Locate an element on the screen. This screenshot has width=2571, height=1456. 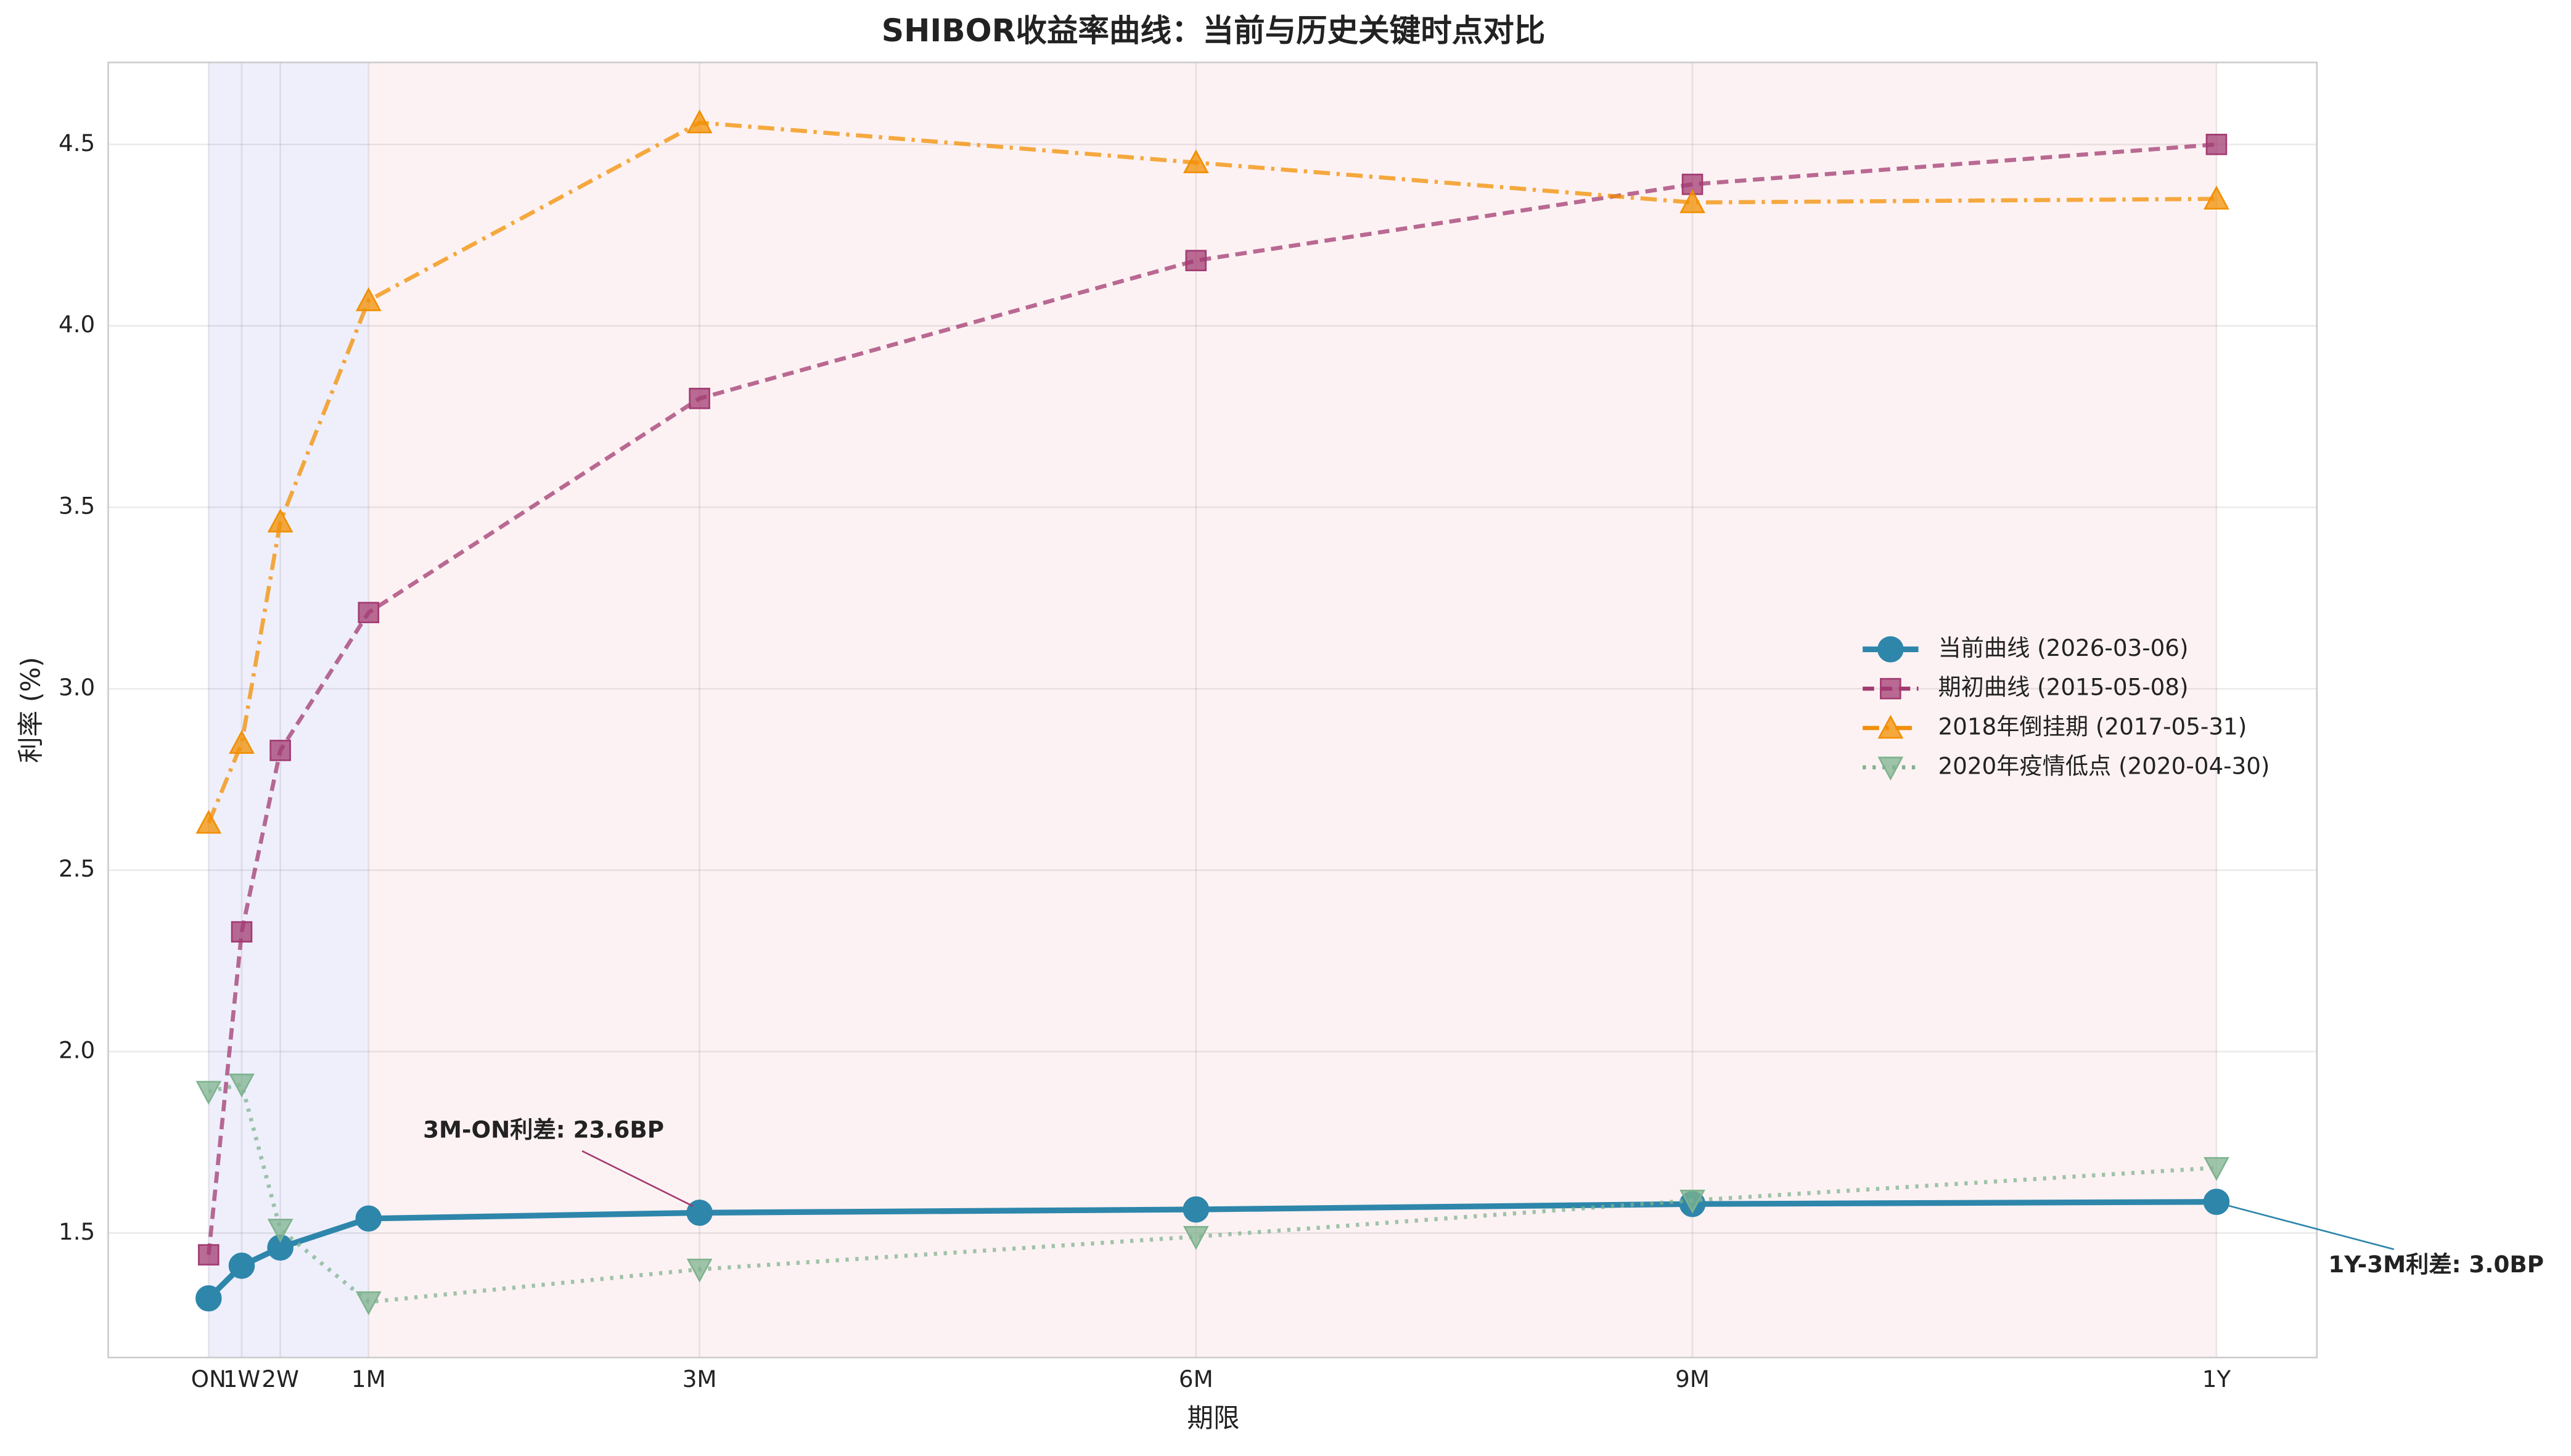
y-tick-label: 3.0 is located at coordinates (77, 687).